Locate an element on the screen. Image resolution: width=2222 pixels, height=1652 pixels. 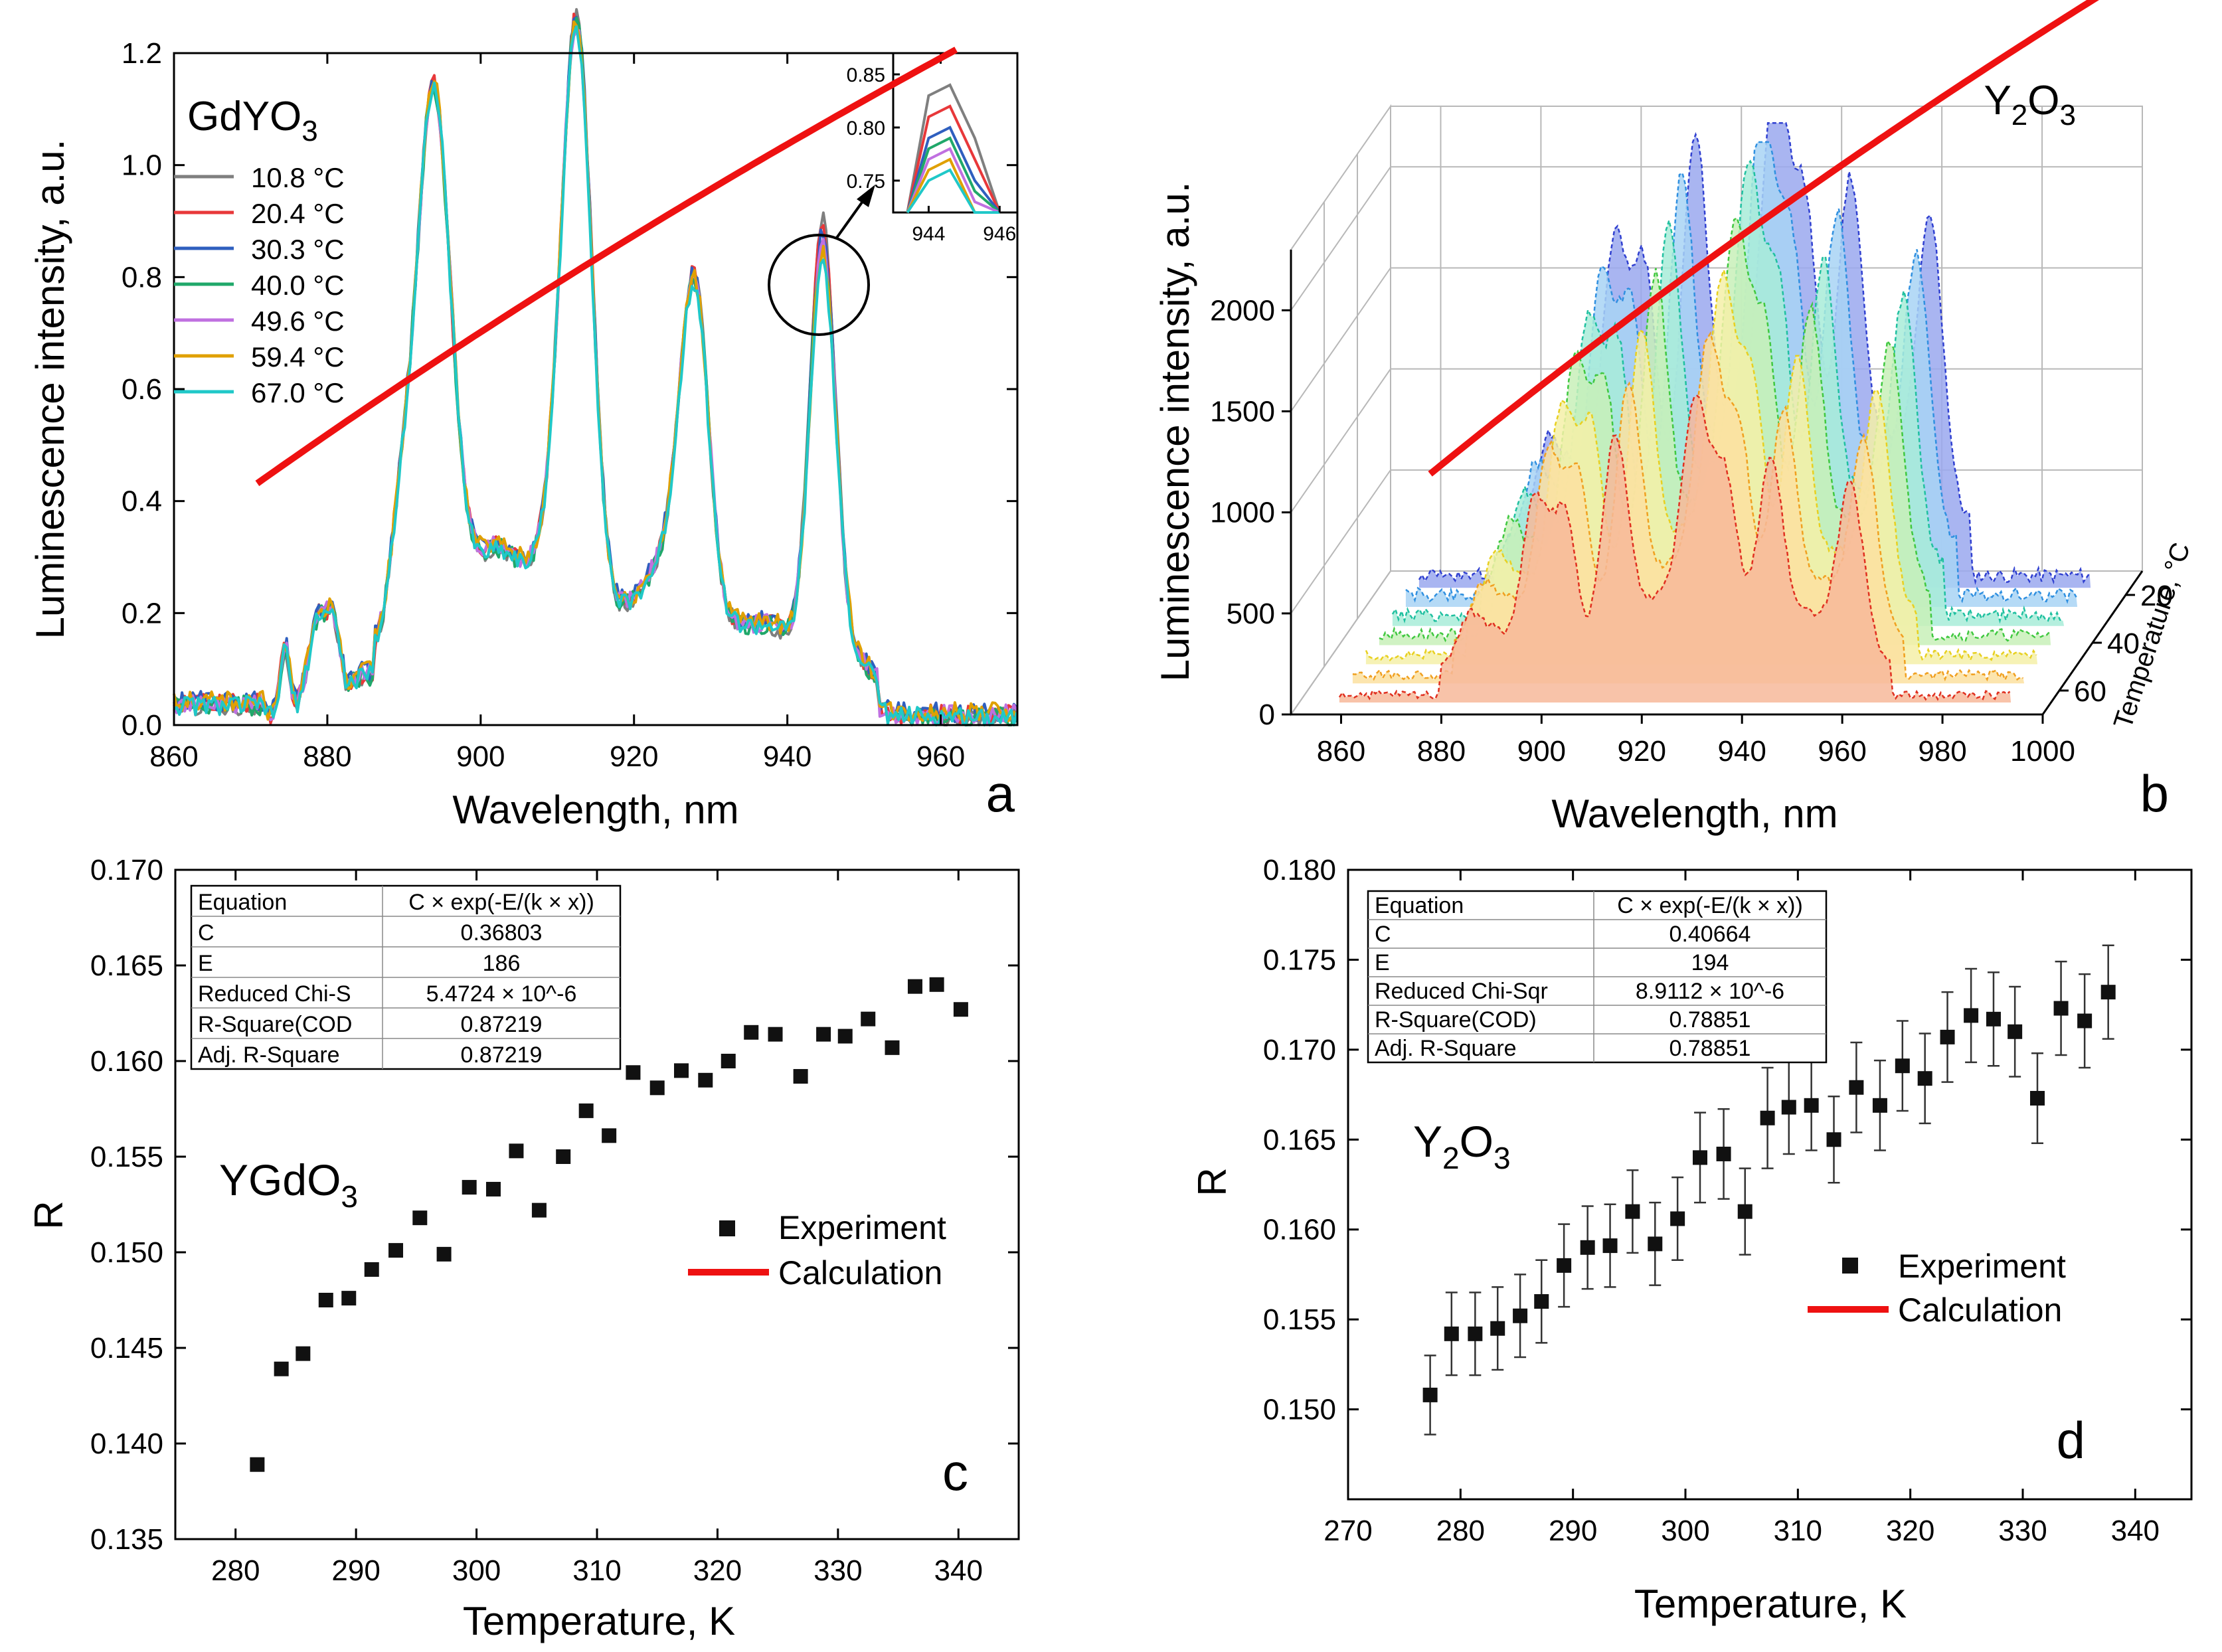
panel-a-legend-label: 30.3 °C is located at coordinates (298, 249).